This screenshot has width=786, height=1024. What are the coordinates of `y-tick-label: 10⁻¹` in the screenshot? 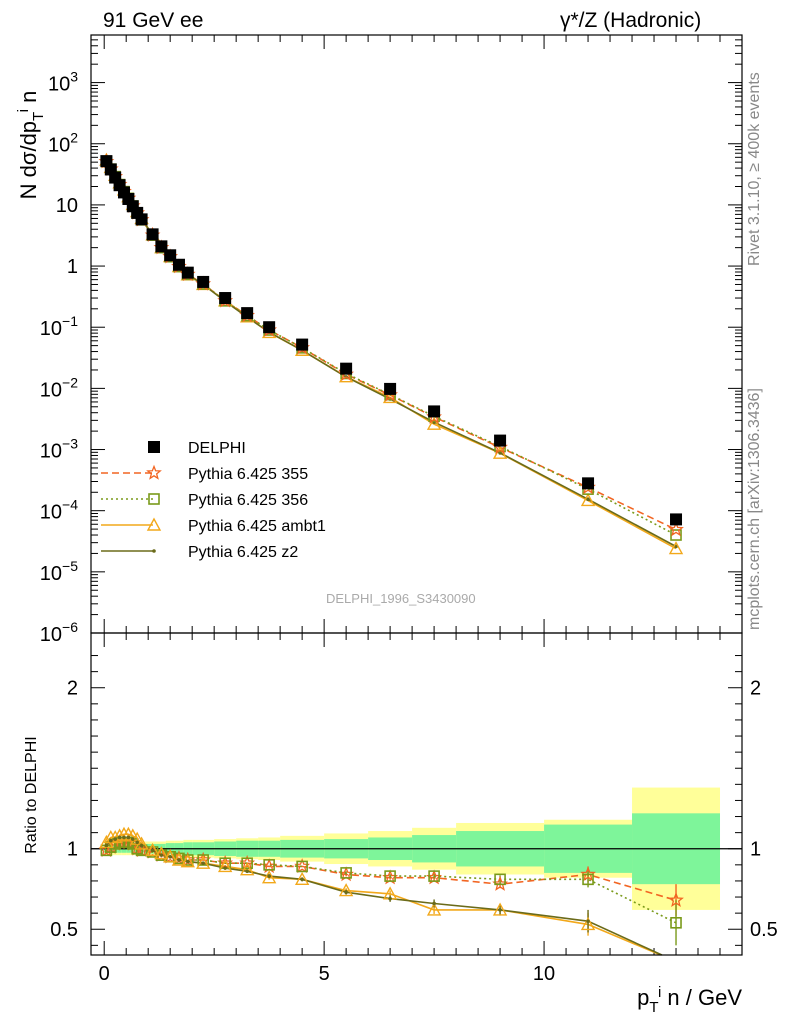 It's located at (59, 326).